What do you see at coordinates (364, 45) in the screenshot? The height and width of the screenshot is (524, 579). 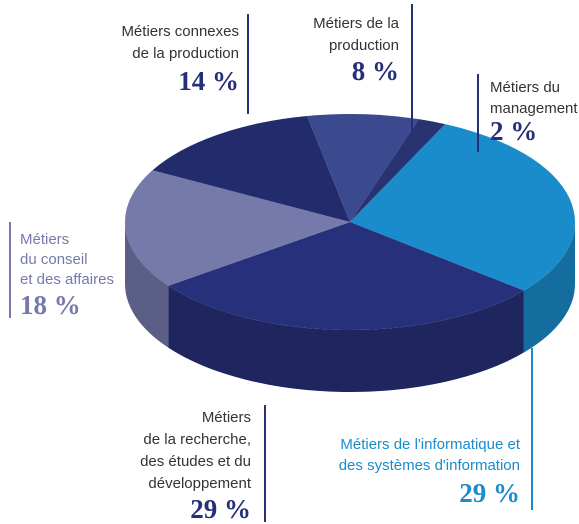 I see `slice-label: production` at bounding box center [364, 45].